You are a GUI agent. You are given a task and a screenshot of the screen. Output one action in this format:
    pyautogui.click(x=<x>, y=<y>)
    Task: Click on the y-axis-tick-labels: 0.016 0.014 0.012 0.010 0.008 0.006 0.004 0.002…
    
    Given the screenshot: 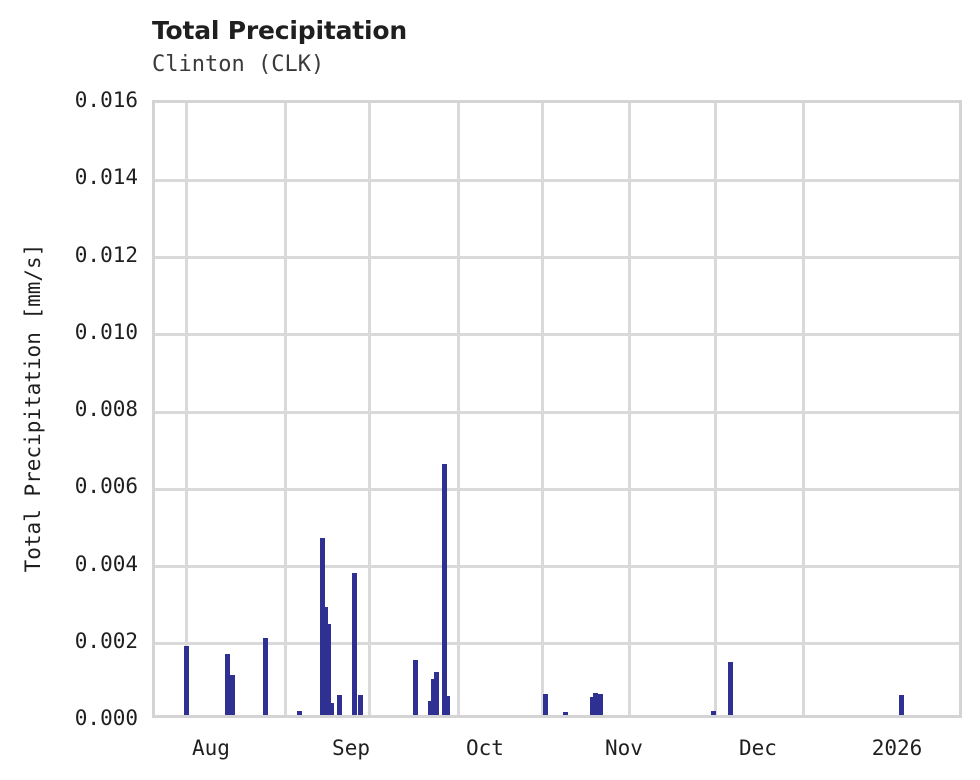 What is the action you would take?
    pyautogui.click(x=69, y=409)
    